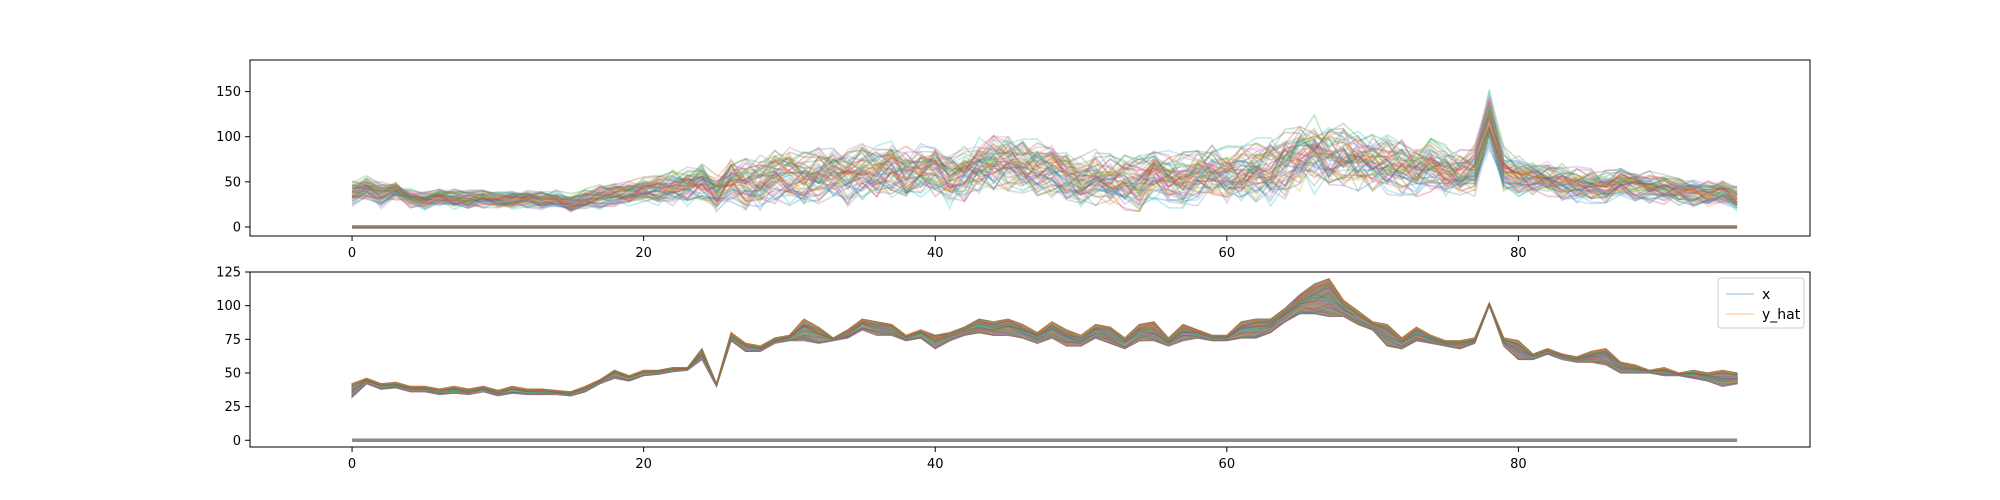 This screenshot has height=500, width=2000. Describe the element at coordinates (1766, 295) in the screenshot. I see `legend-label-x: x` at that location.